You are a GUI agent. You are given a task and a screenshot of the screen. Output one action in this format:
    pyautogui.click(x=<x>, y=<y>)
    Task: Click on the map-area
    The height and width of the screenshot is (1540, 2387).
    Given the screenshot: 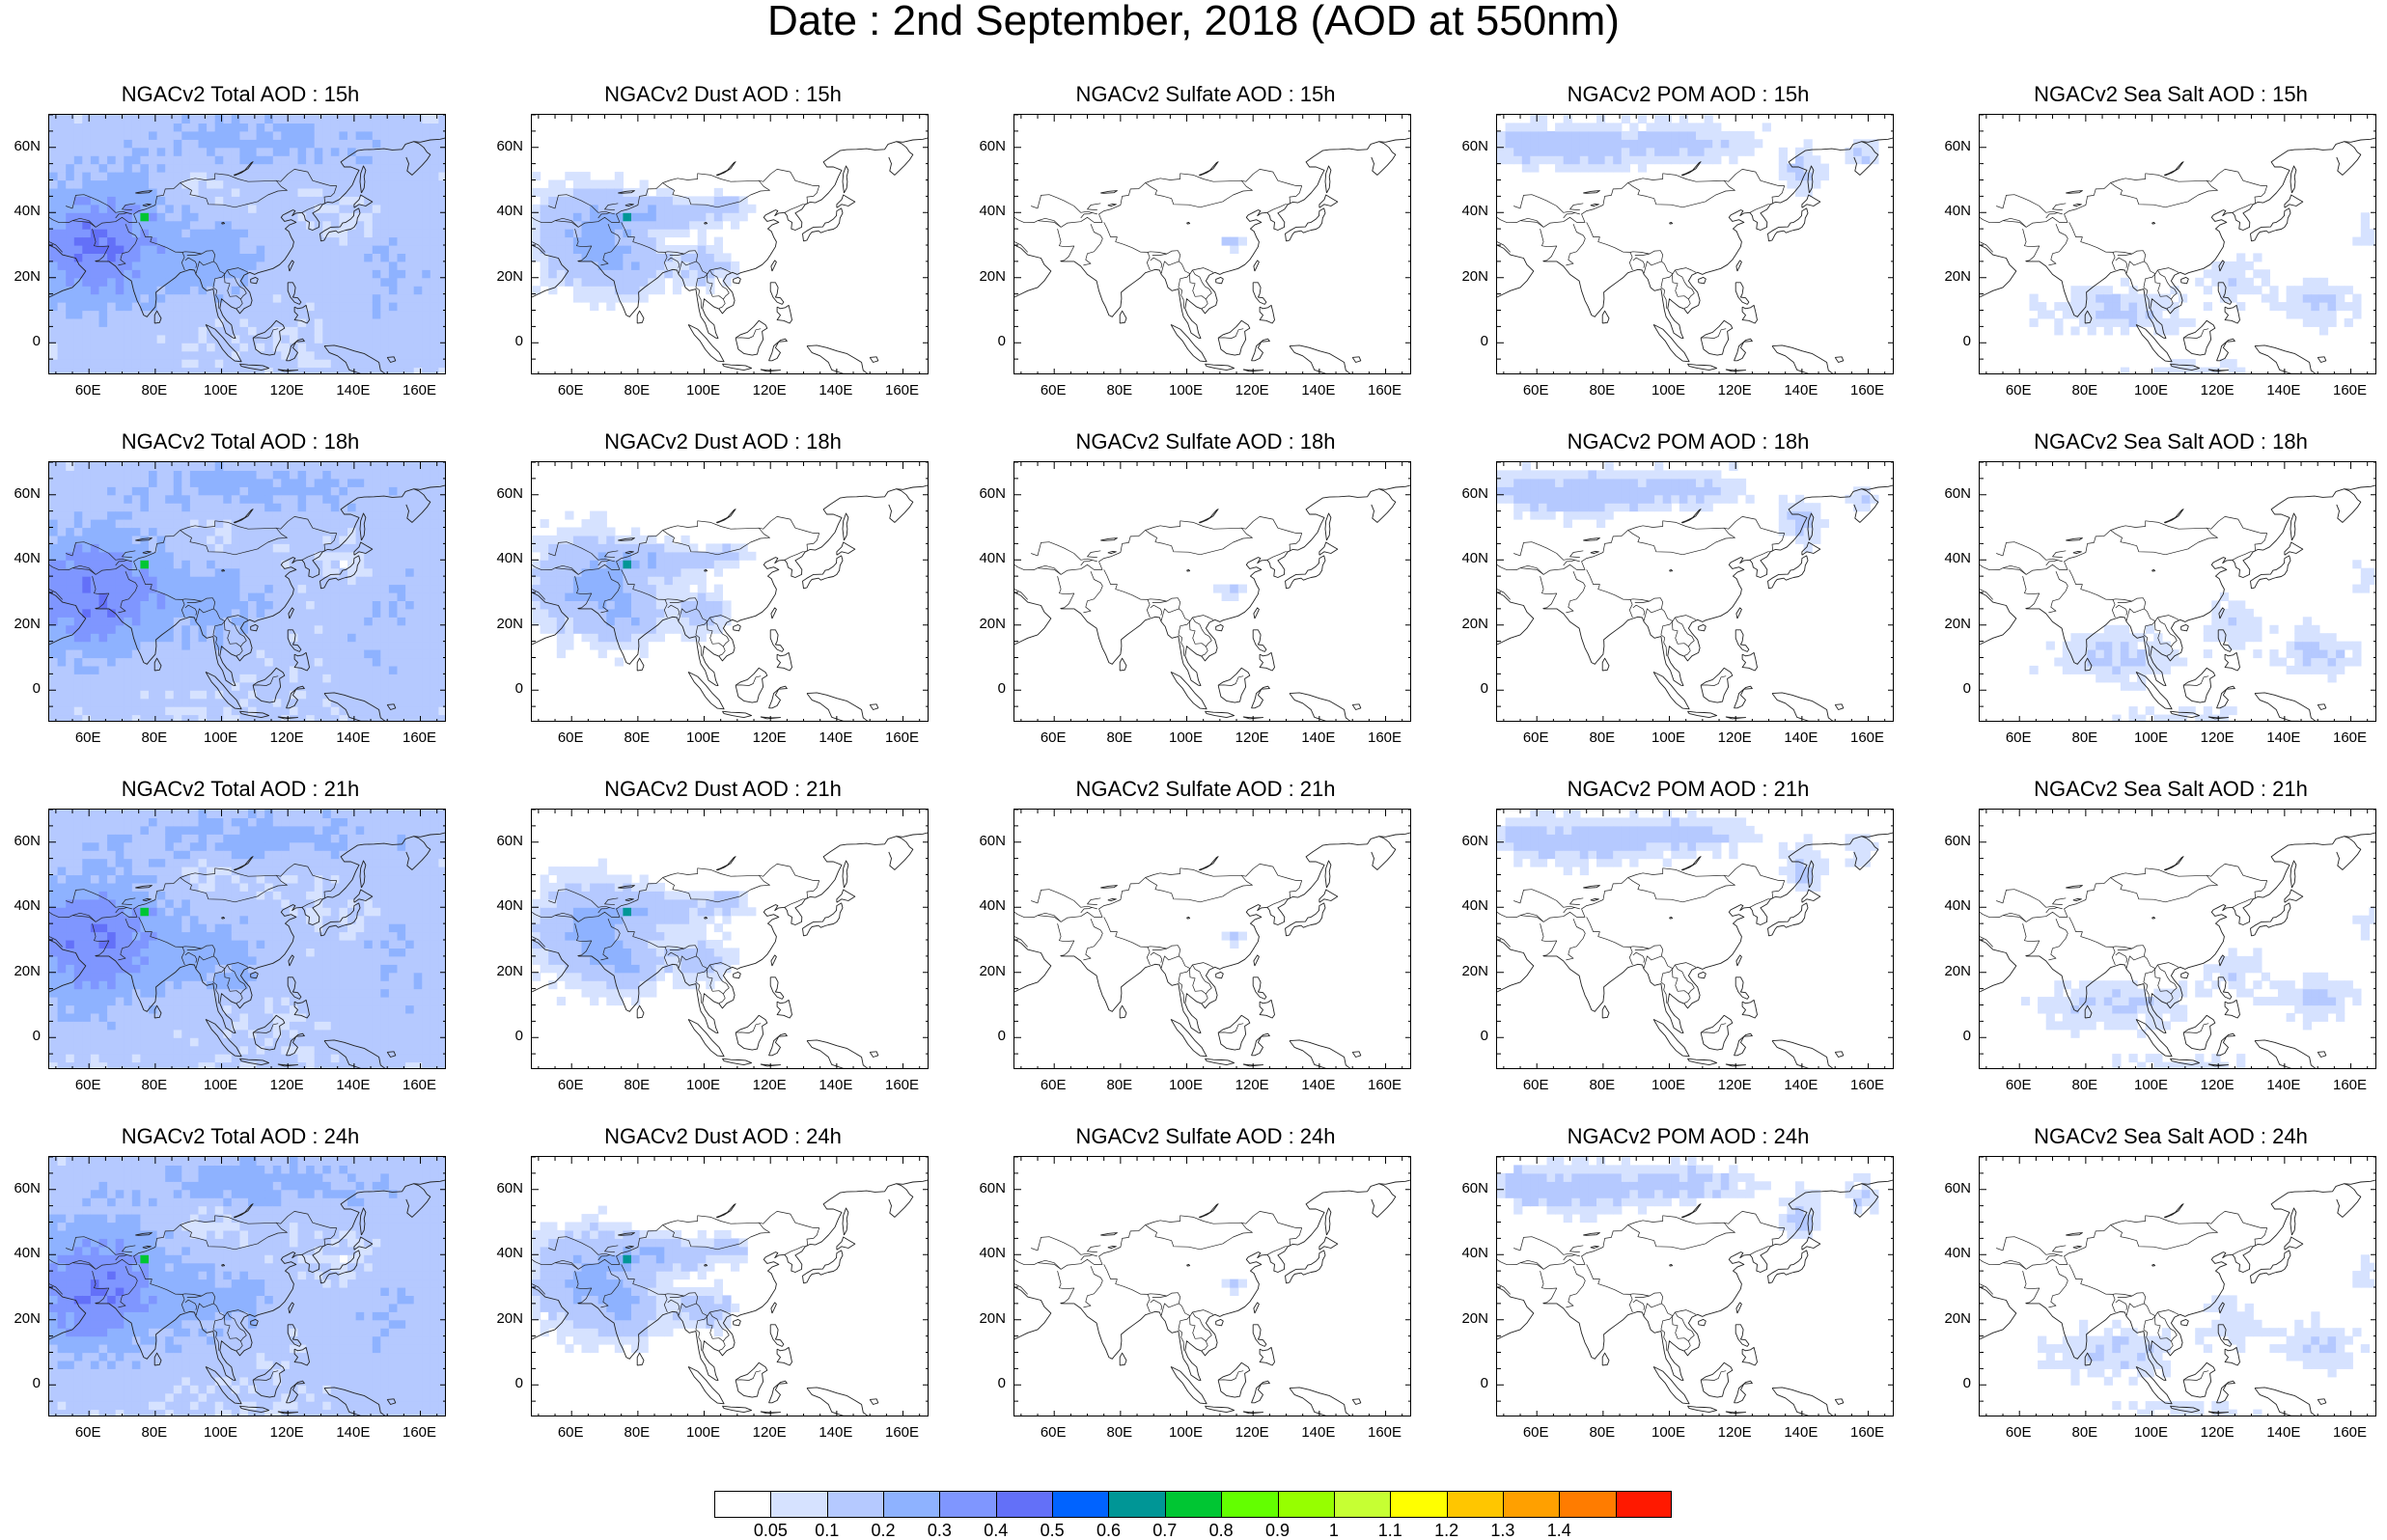 What is the action you would take?
    pyautogui.click(x=730, y=591)
    